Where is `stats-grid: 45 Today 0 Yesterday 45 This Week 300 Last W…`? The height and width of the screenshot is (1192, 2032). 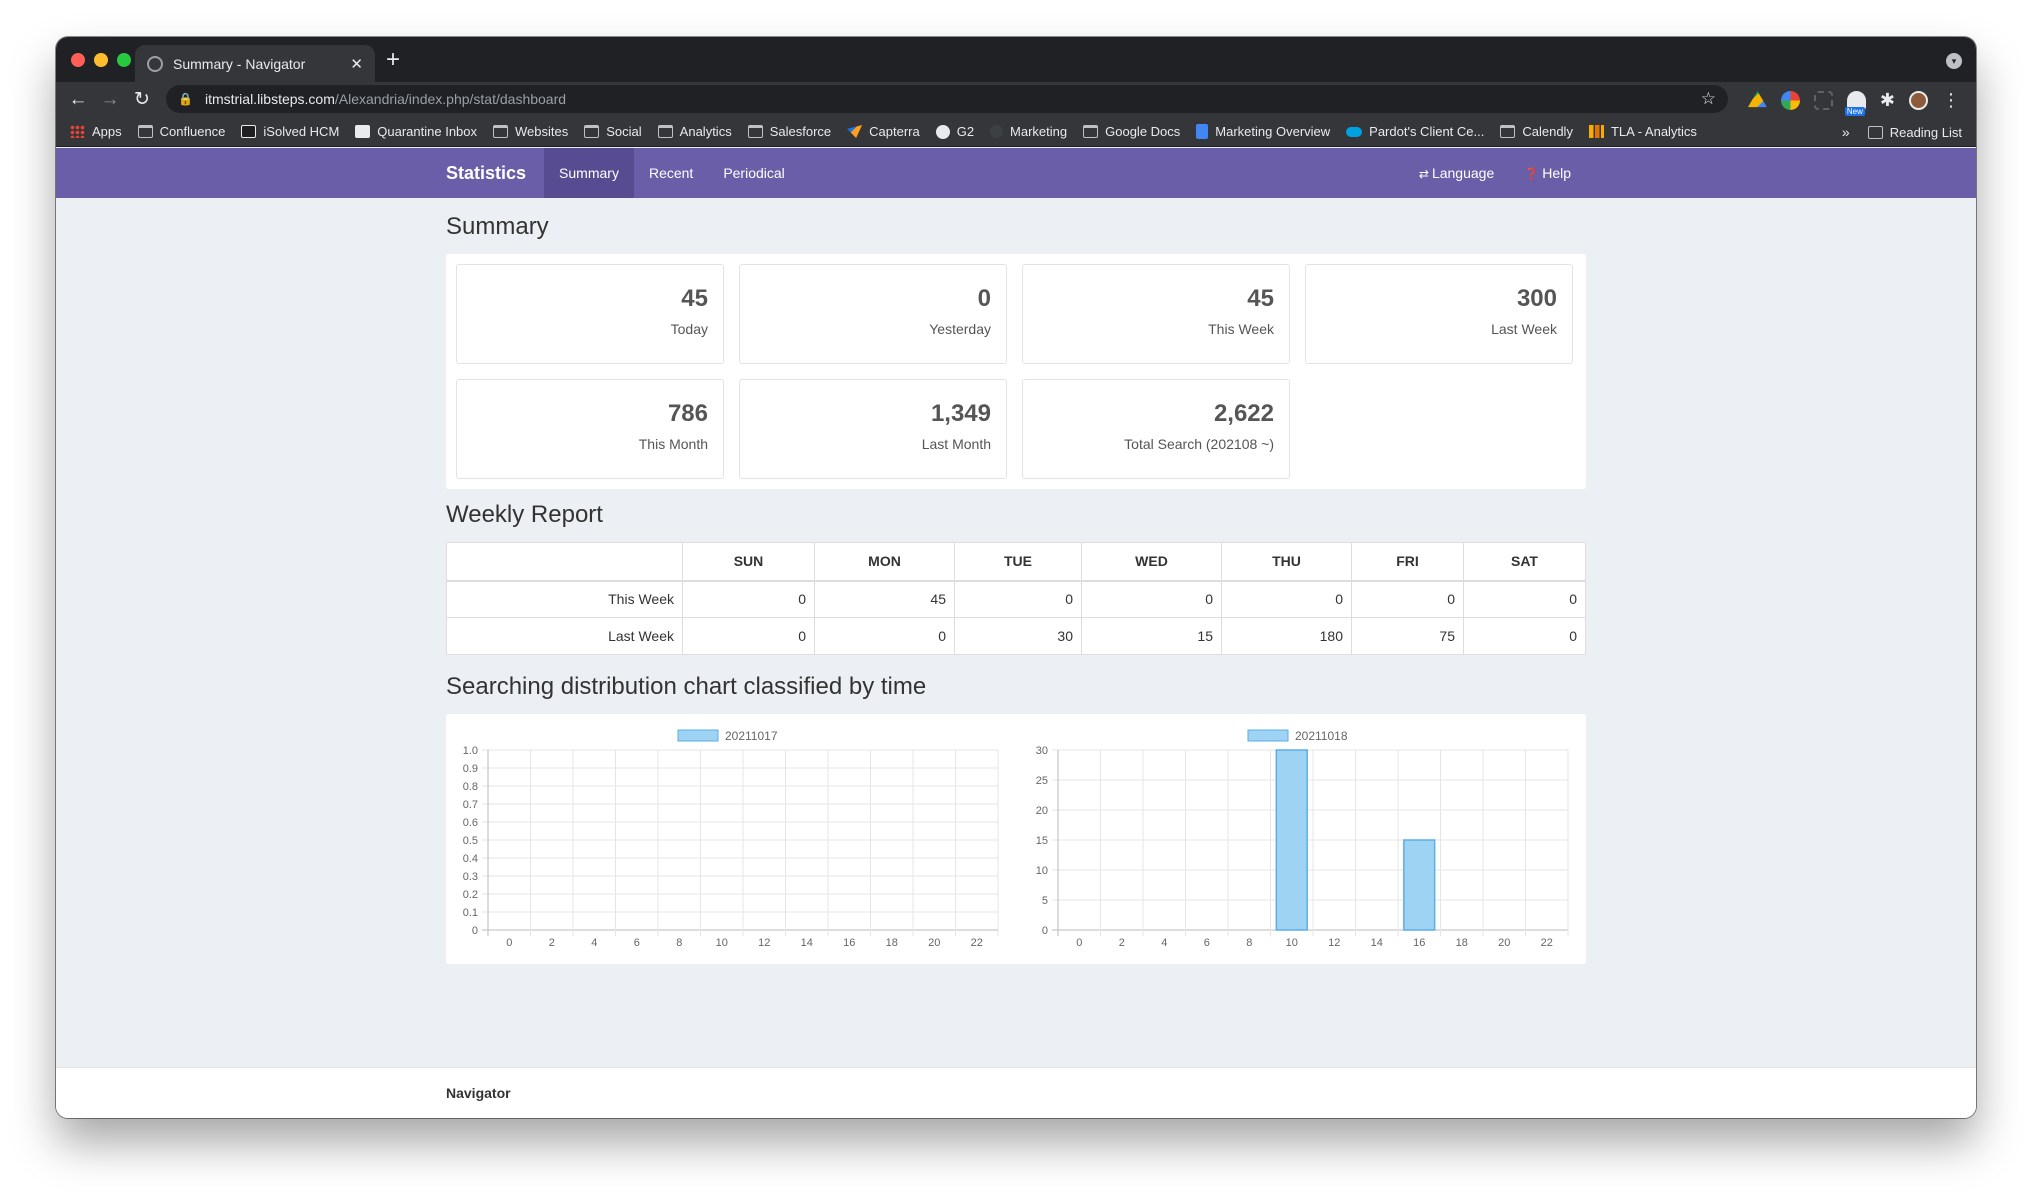
stats-grid: 45 Today 0 Yesterday 45 This Week 300 Last W… is located at coordinates (1016, 371).